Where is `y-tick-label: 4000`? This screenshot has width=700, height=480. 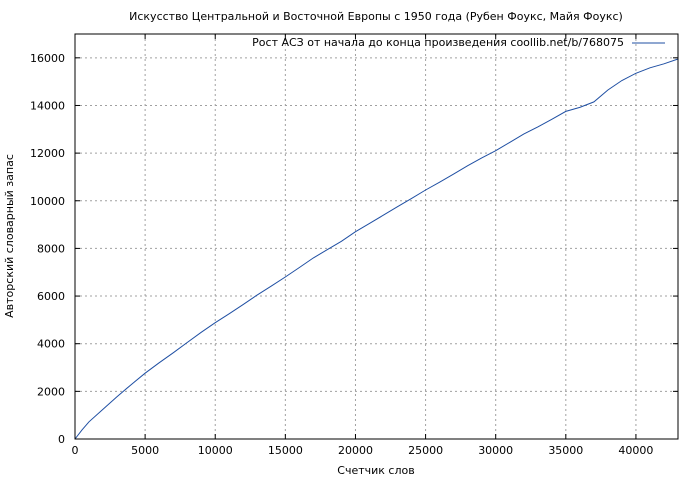 y-tick-label: 4000 is located at coordinates (51, 344).